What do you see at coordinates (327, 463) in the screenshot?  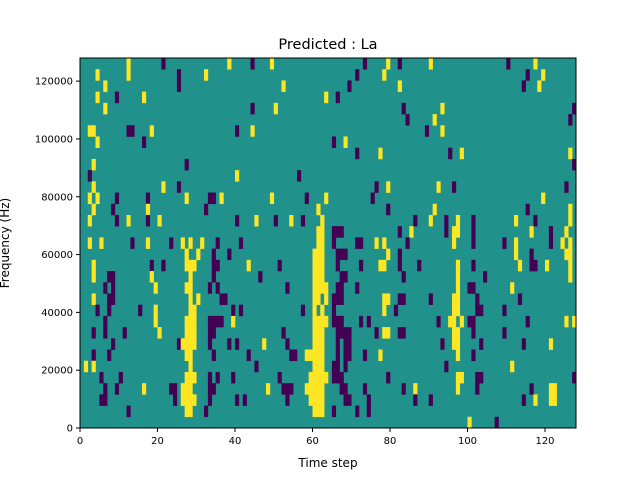 I see `x-axis-label: Time step` at bounding box center [327, 463].